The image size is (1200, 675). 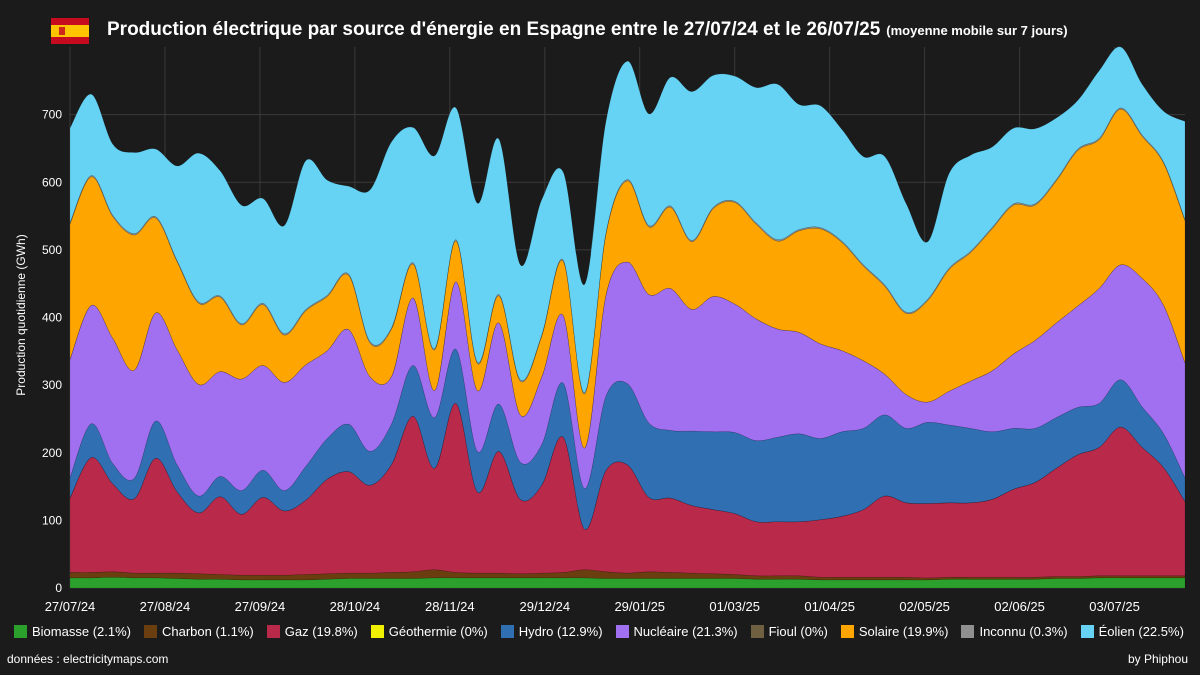 I want to click on data-source: données : electricitymaps.com, so click(x=88, y=659).